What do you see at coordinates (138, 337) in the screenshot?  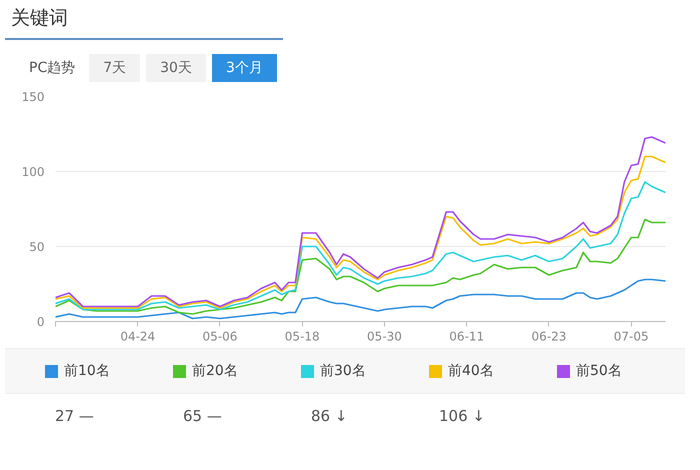 I see `x-tick-label: 04-24` at bounding box center [138, 337].